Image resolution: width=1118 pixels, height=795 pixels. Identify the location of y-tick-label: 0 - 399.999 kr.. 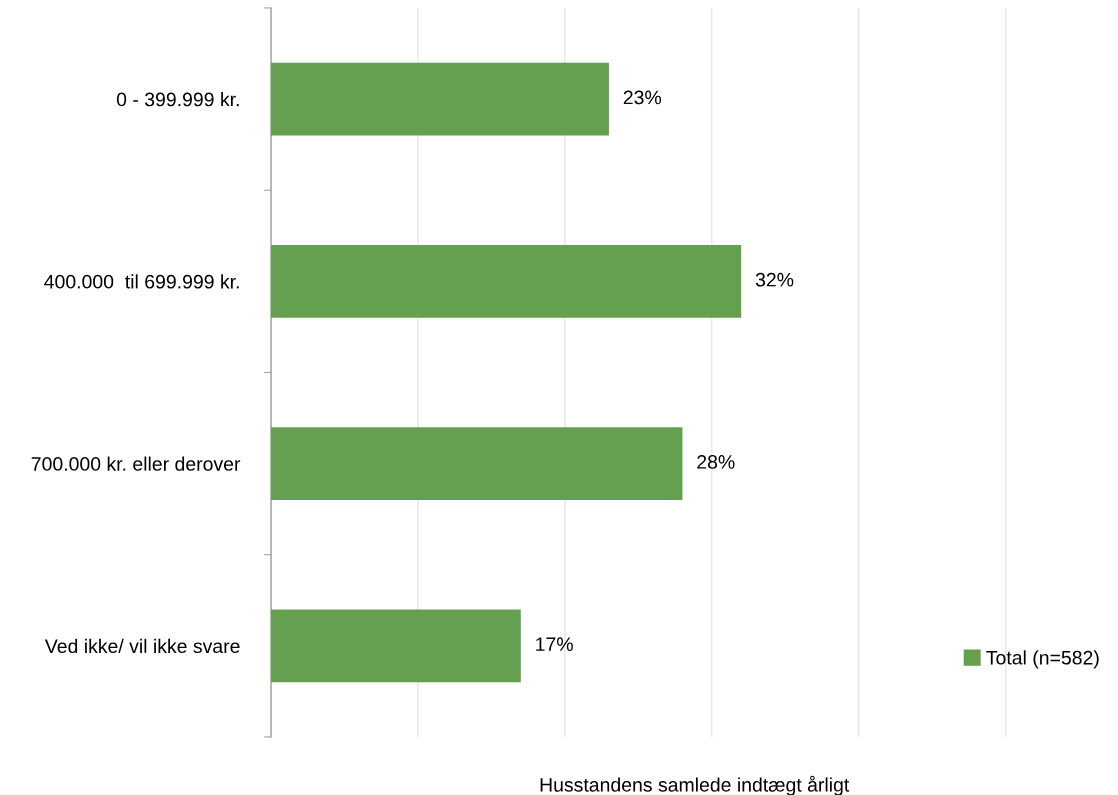
(177, 99).